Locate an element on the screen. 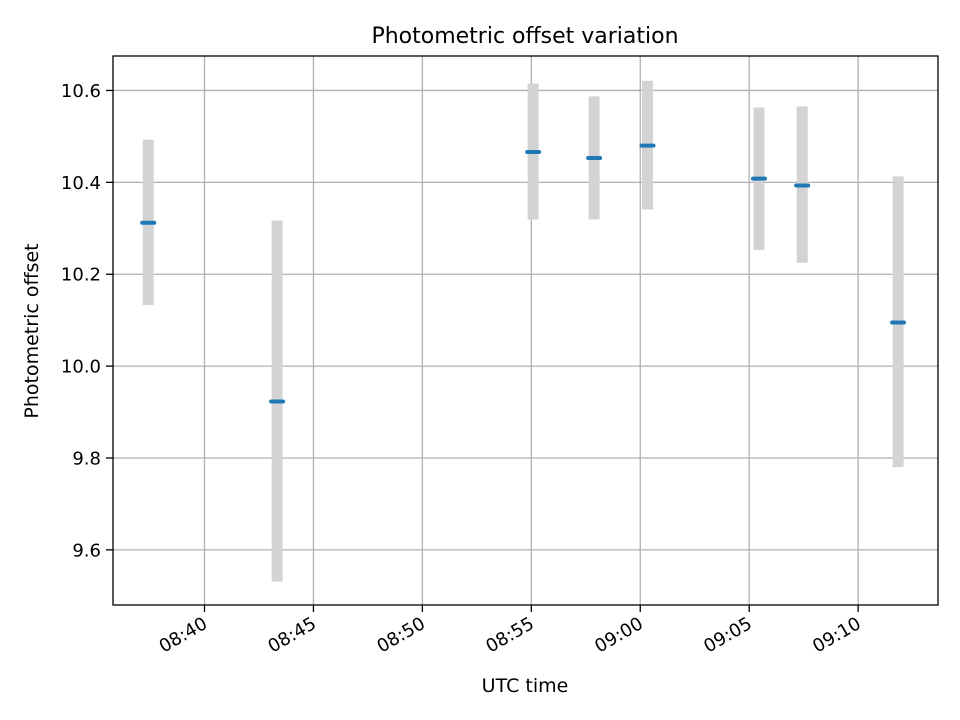 This screenshot has width=960, height=720. y-tick-label-3: 10.2 is located at coordinates (81, 275).